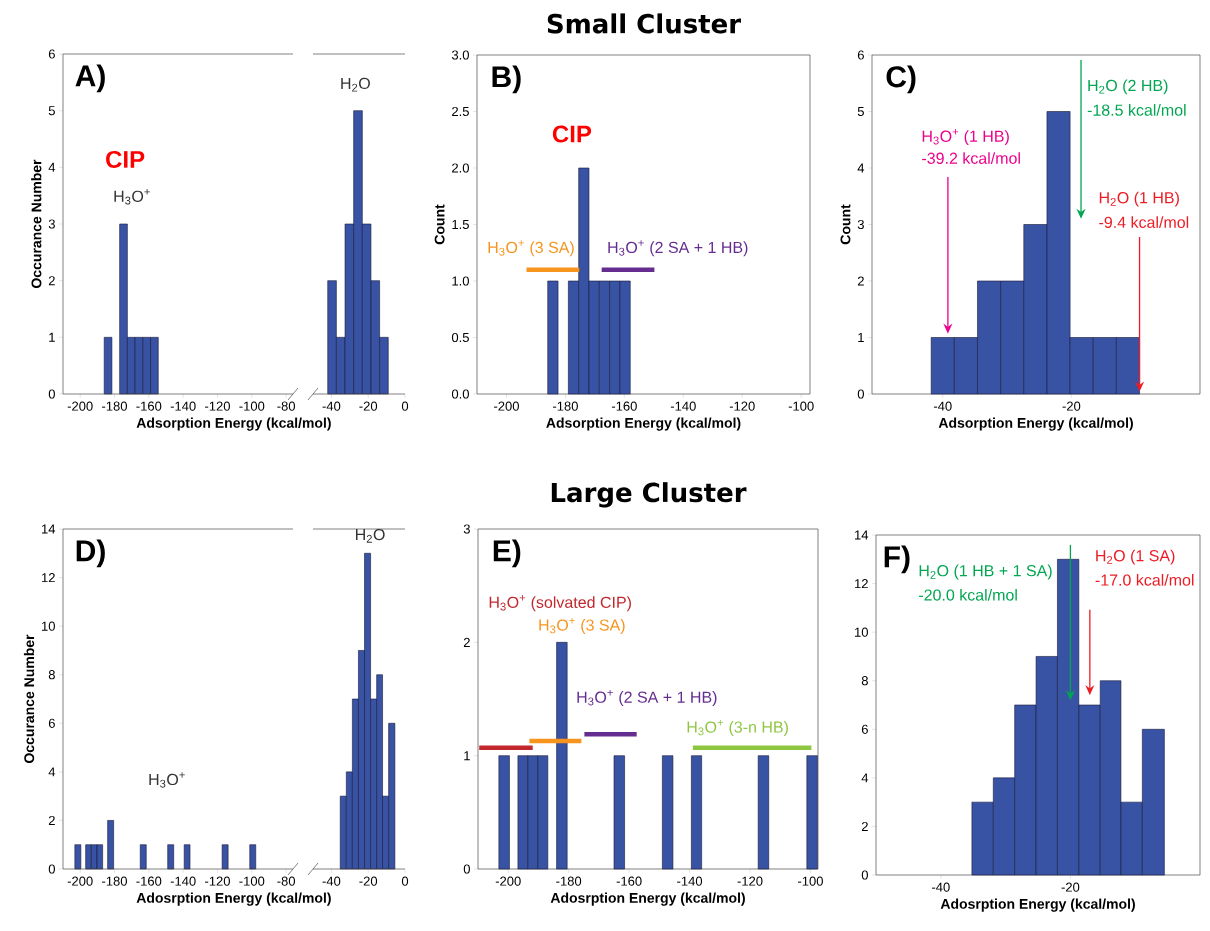  Describe the element at coordinates (286, 881) in the screenshot. I see `x-tick-label: -80` at that location.